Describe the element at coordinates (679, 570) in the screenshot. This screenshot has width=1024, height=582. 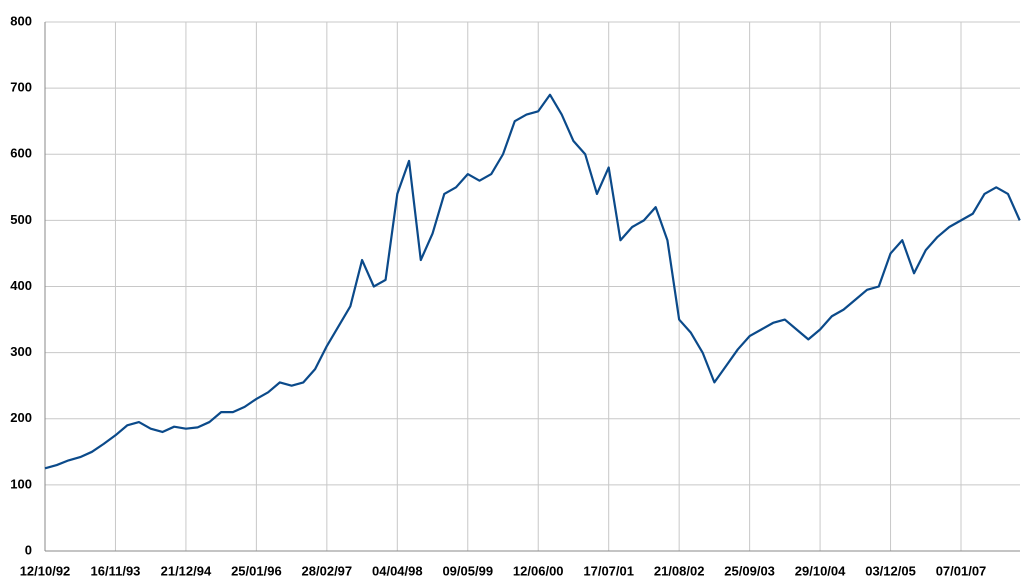
I see `x-tick-label: 21/08/02` at that location.